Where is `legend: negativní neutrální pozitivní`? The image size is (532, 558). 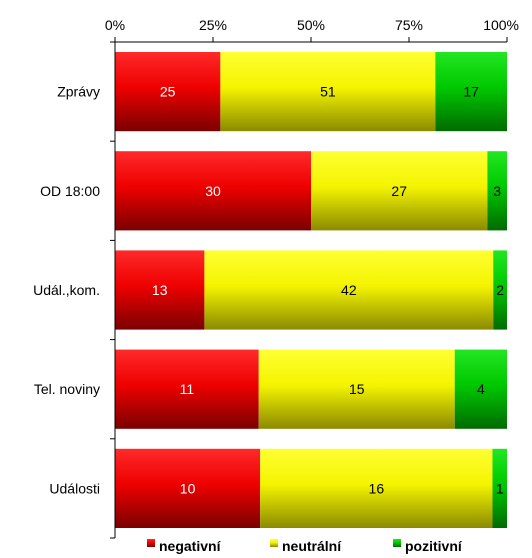 legend: negativní neutrální pozitivní is located at coordinates (305, 546).